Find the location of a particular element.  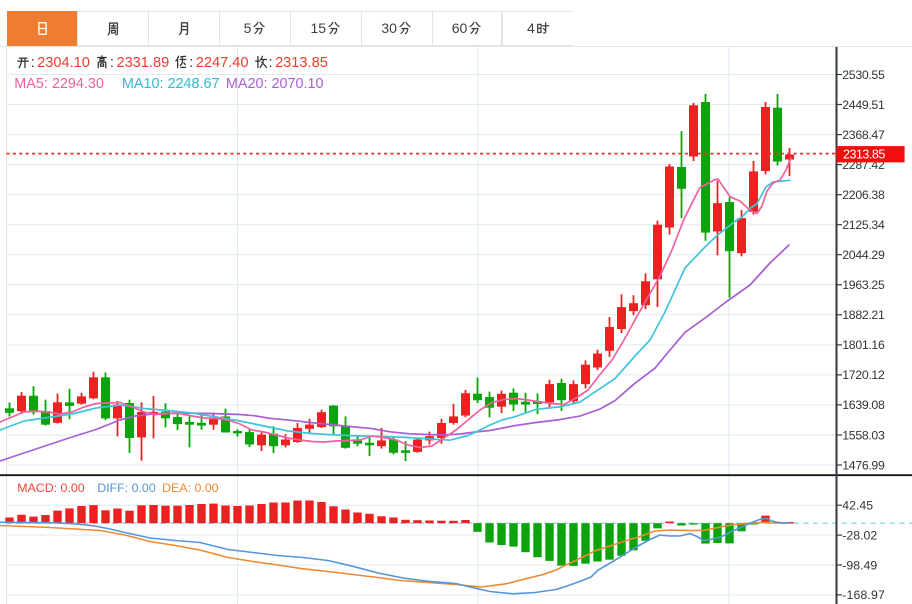

svg-text: 1720.12 is located at coordinates (863, 375).